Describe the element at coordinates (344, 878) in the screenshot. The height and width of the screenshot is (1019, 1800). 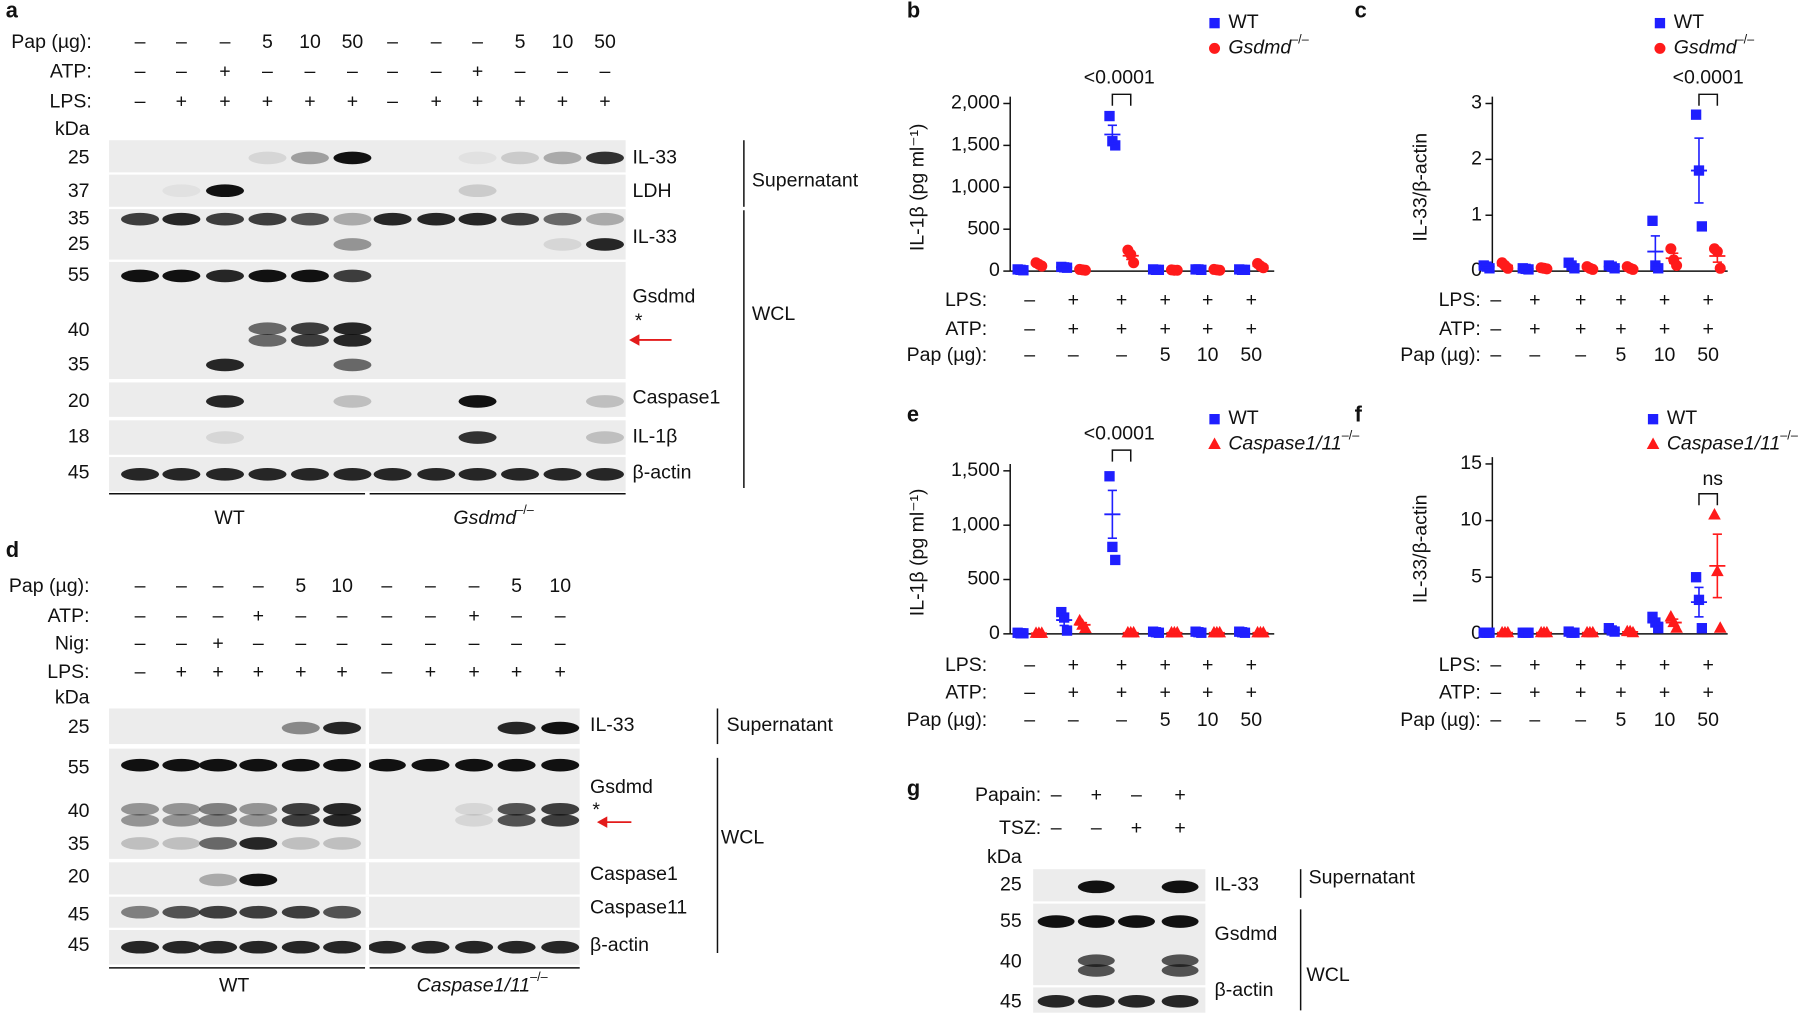
I see `blot-strip` at that location.